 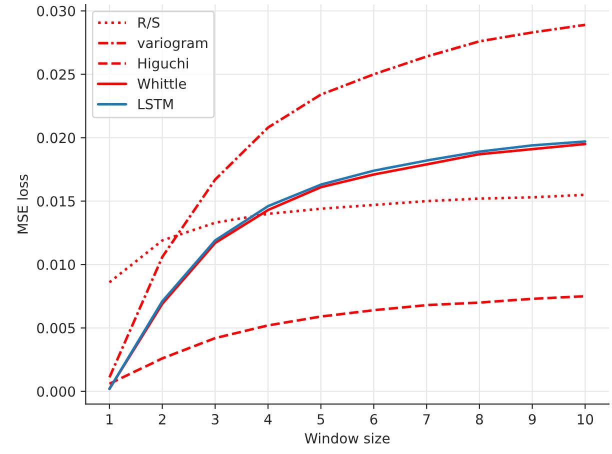 What do you see at coordinates (149, 23) in the screenshot?
I see `legend-label: R/S` at bounding box center [149, 23].